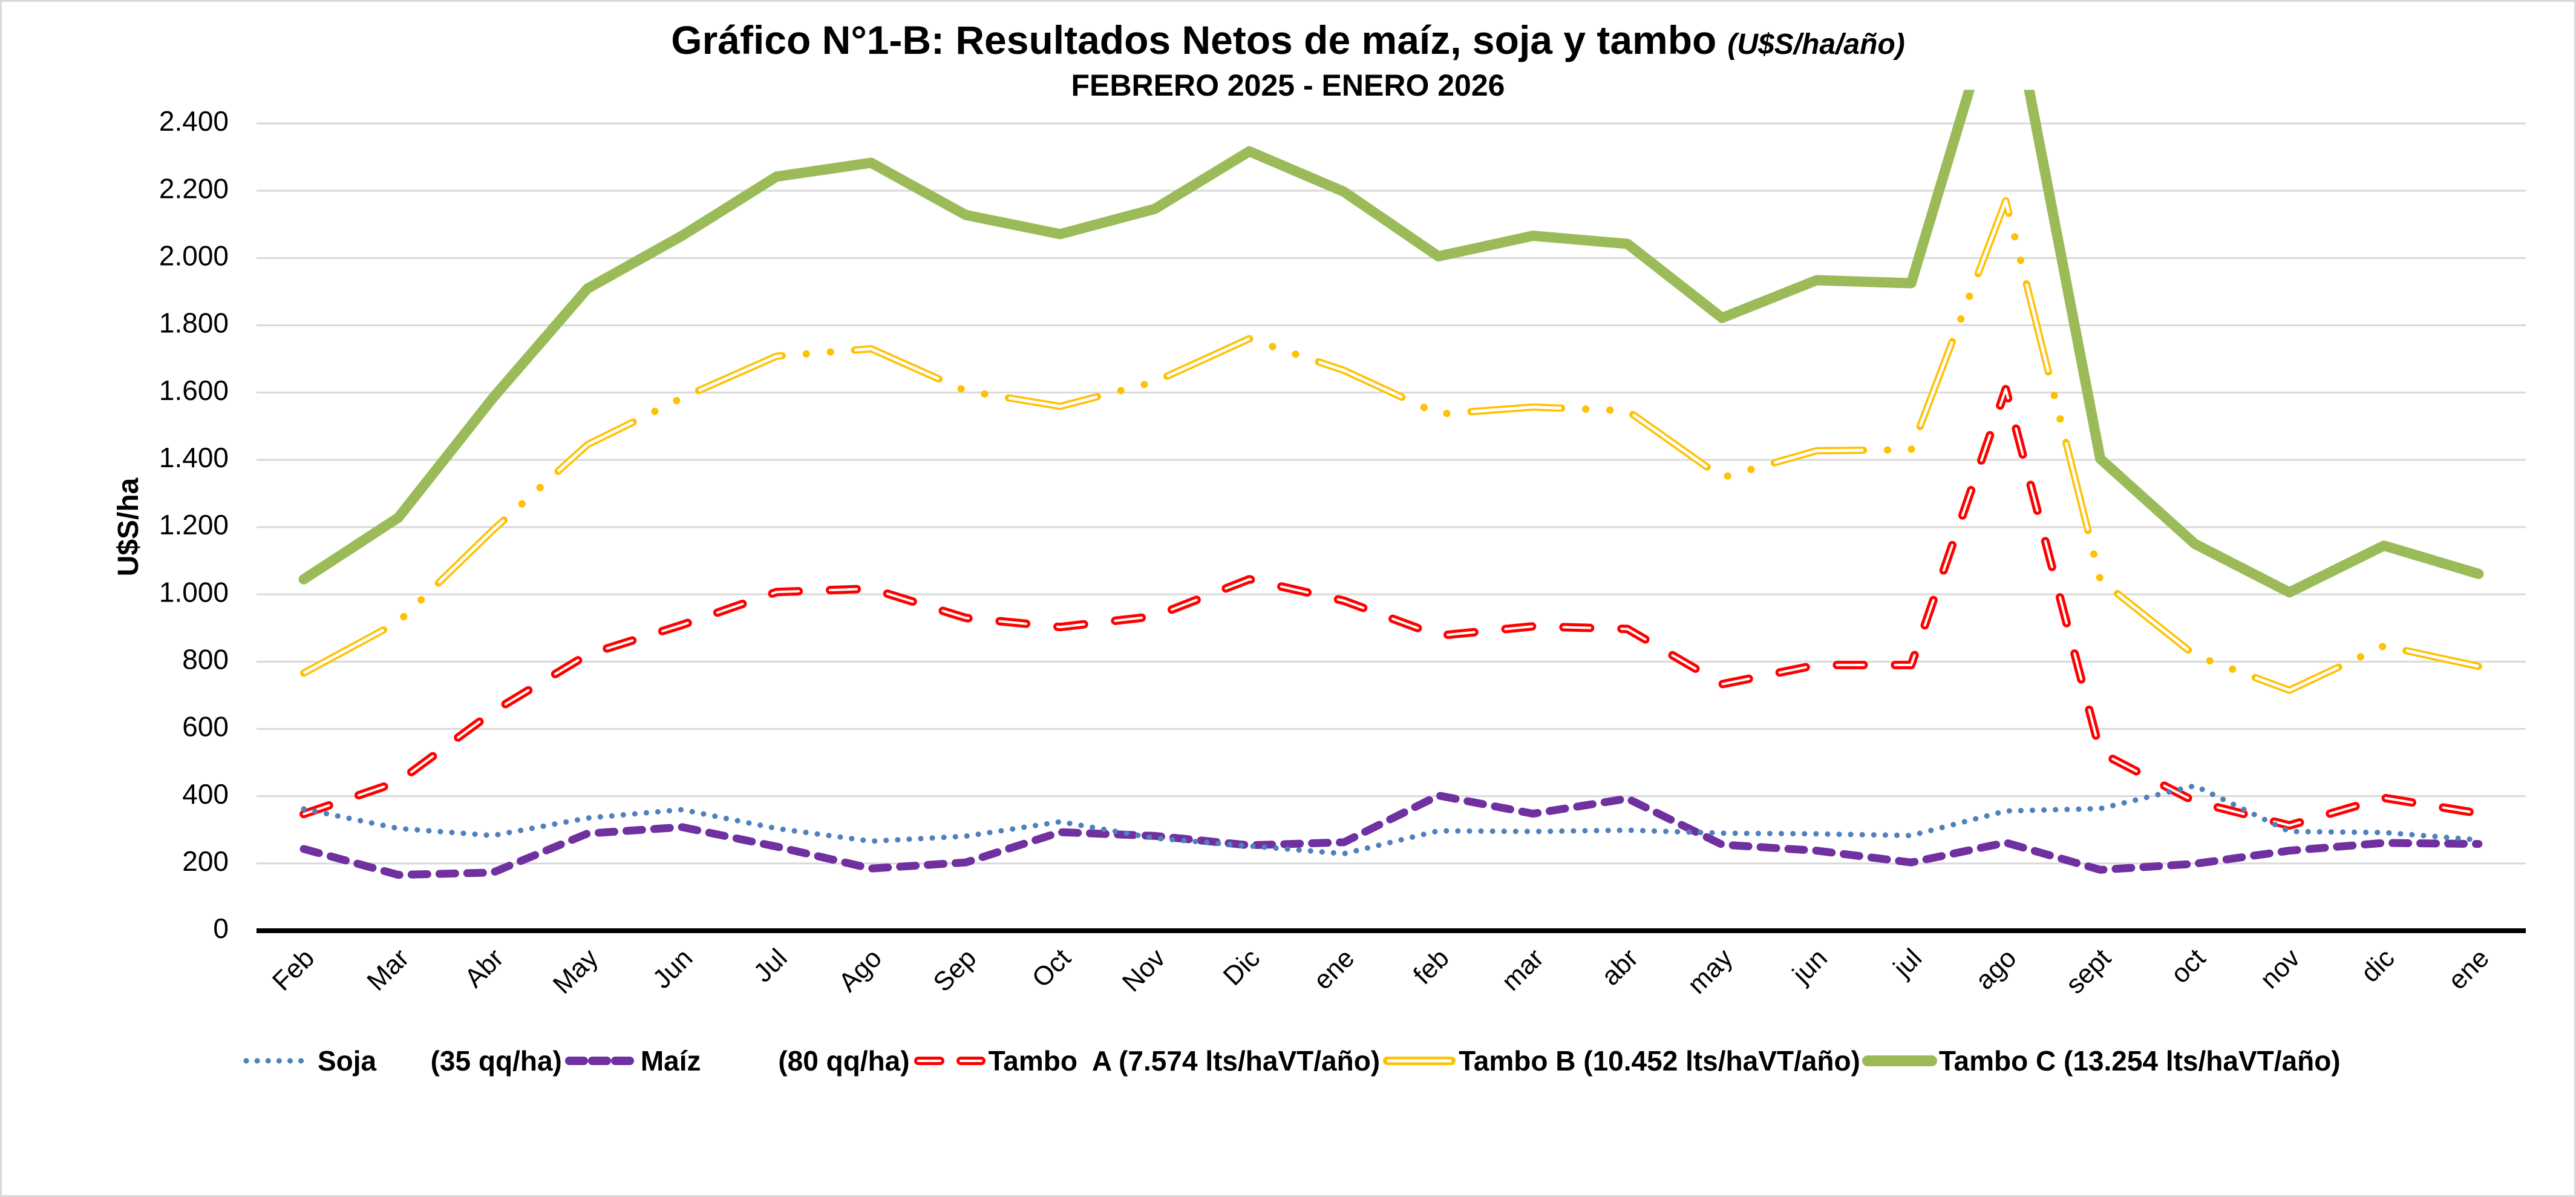  Describe the element at coordinates (205, 727) in the screenshot. I see `y-tick-label: 600` at that location.